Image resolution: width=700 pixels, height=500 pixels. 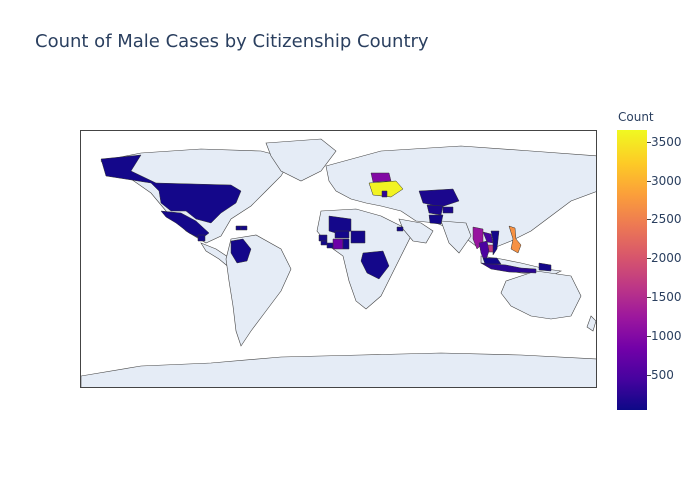 What do you see at coordinates (632, 270) in the screenshot?
I see `colorbar` at bounding box center [632, 270].